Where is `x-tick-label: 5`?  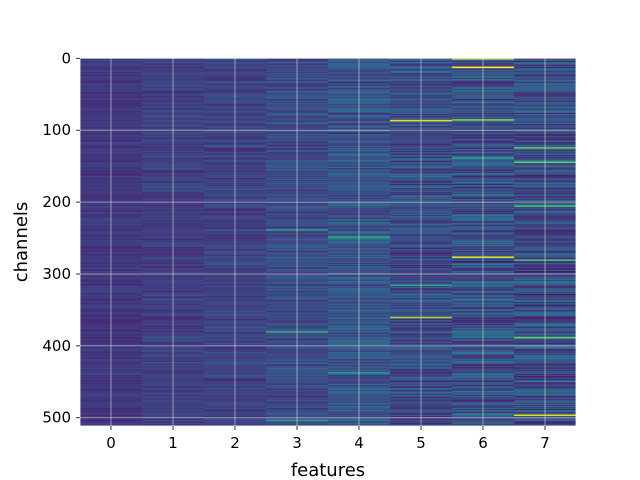
x-tick-label: 5 is located at coordinates (421, 443).